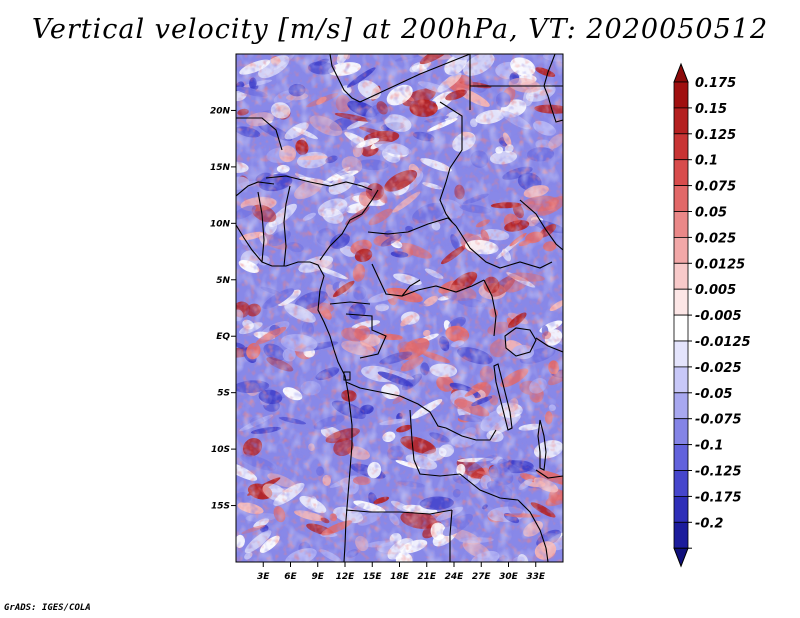 Image resolution: width=800 pixels, height=618 pixels. I want to click on colorbar-label: -0.075, so click(718, 420).